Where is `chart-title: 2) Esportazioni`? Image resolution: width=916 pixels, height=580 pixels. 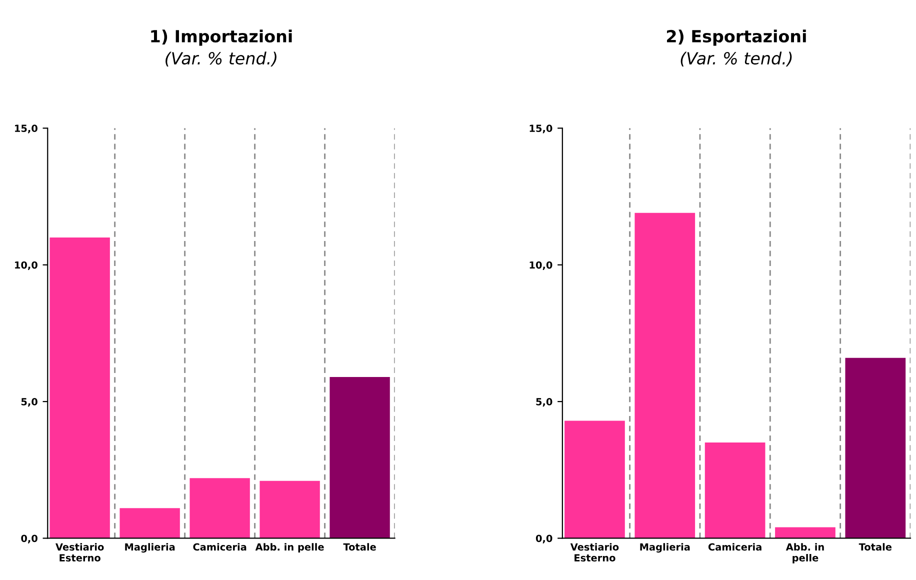
chart-title: 2) Esportazioni is located at coordinates (736, 38).